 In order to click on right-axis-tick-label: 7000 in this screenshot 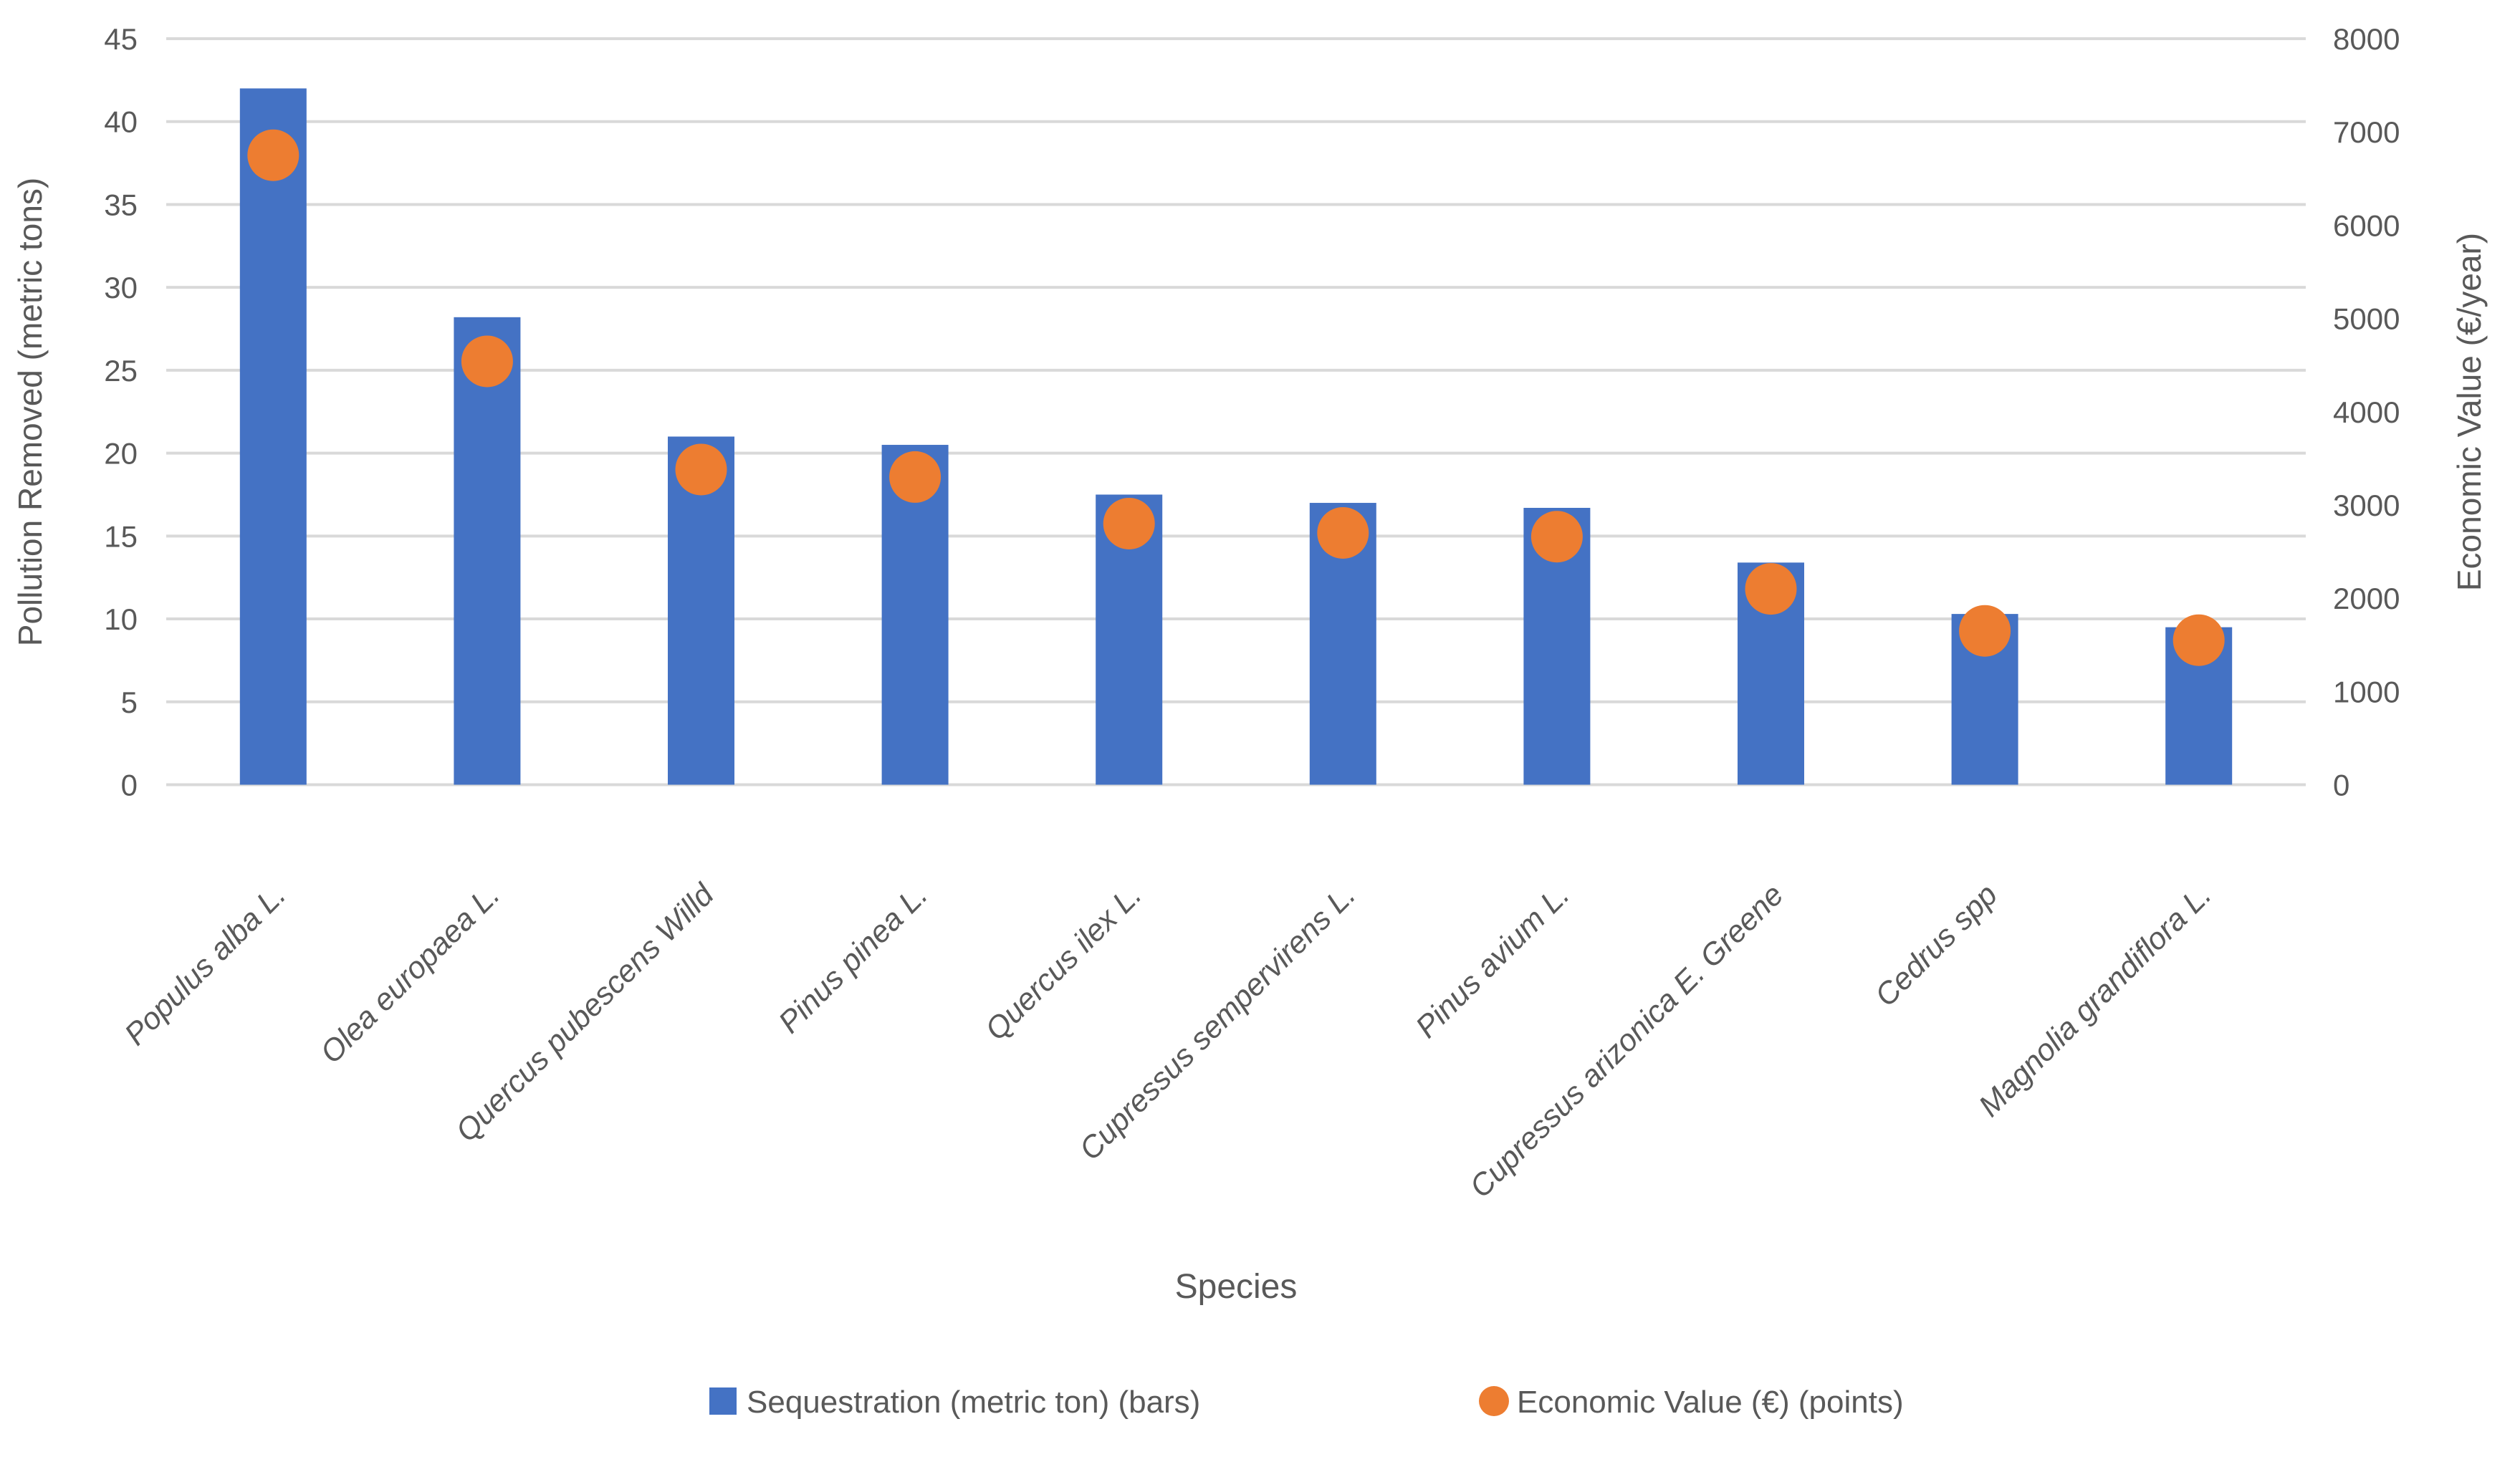, I will do `click(2366, 132)`.